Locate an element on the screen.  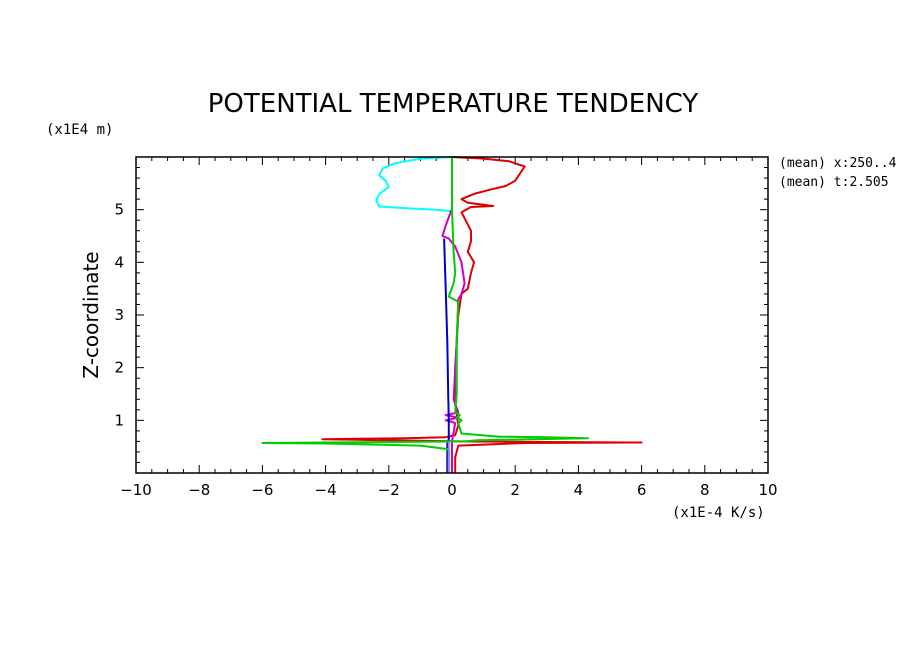
y-axis-label: Z-coordinate is located at coordinates (91, 314).